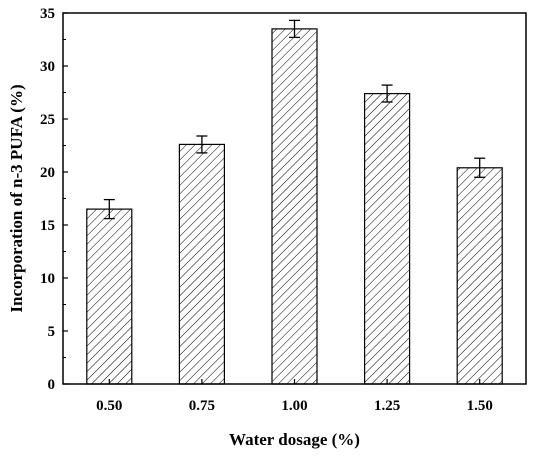 The width and height of the screenshot is (550, 461). Describe the element at coordinates (54, 199) in the screenshot. I see `y-axis: 0 5 10 15 20 25 30 35` at that location.